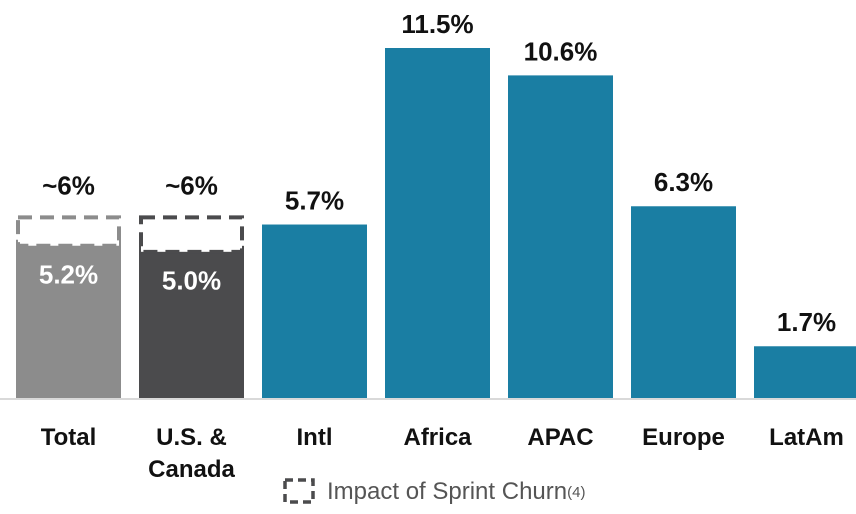  What do you see at coordinates (806, 437) in the screenshot?
I see `category-label: LatAm` at bounding box center [806, 437].